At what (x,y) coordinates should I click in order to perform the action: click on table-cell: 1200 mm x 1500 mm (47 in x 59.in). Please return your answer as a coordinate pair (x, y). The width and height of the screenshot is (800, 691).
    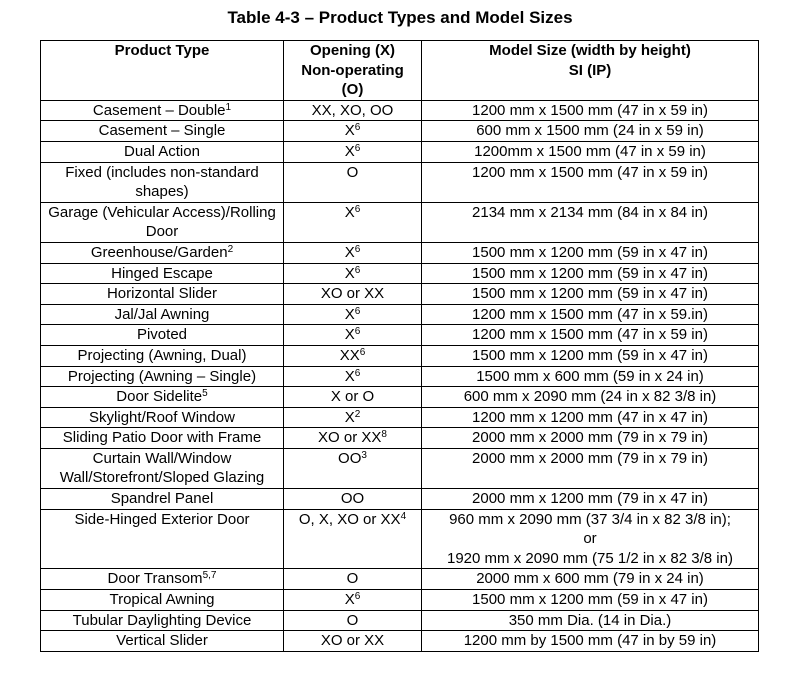
    Looking at the image, I should click on (590, 314).